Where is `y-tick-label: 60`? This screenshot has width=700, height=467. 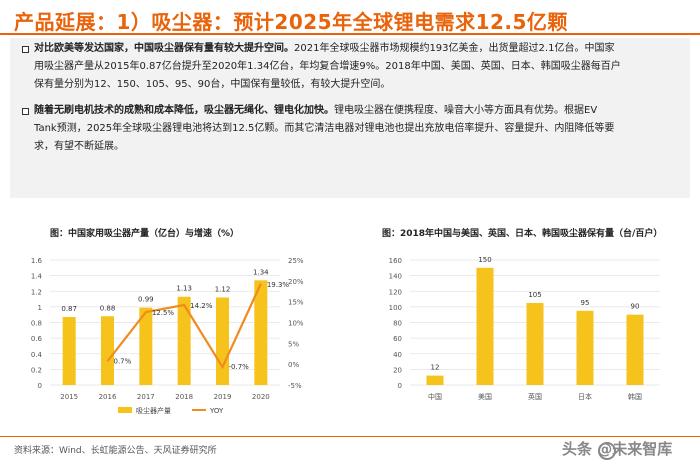 y-tick-label: 60 is located at coordinates (397, 339).